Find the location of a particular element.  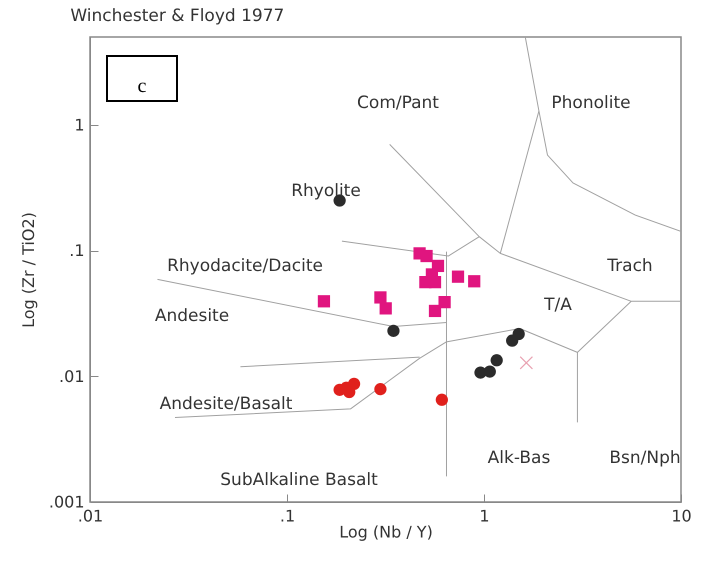

x-tick-label: 10 is located at coordinates (681, 516).